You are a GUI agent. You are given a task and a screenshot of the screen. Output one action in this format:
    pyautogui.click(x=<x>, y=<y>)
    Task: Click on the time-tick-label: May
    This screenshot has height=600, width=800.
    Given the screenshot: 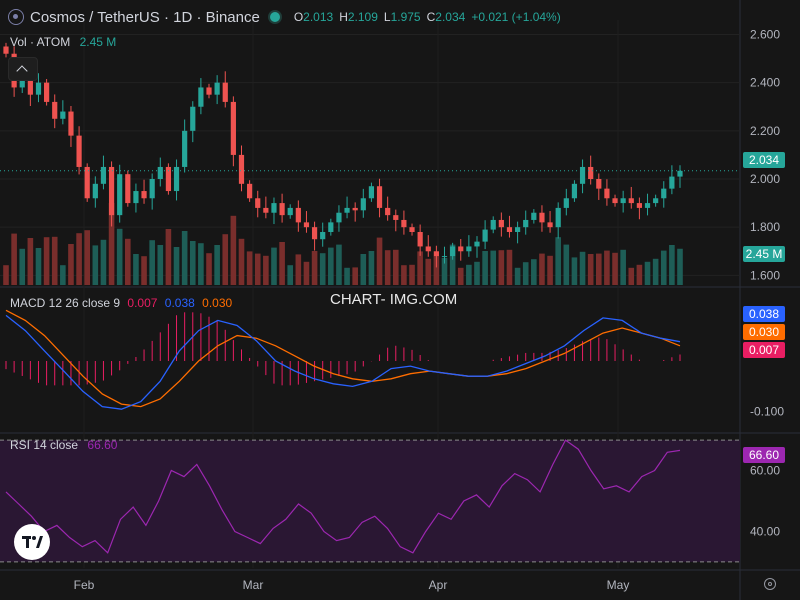 What is the action you would take?
    pyautogui.click(x=618, y=585)
    